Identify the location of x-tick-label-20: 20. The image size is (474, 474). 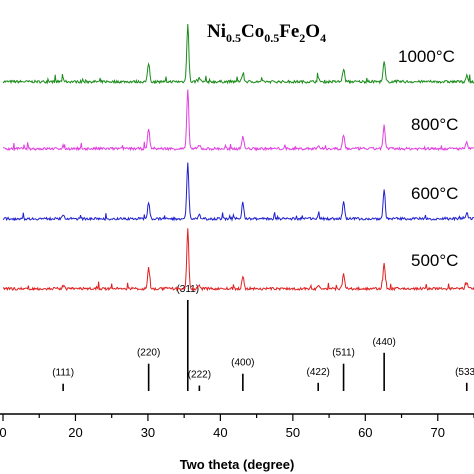
(75, 432).